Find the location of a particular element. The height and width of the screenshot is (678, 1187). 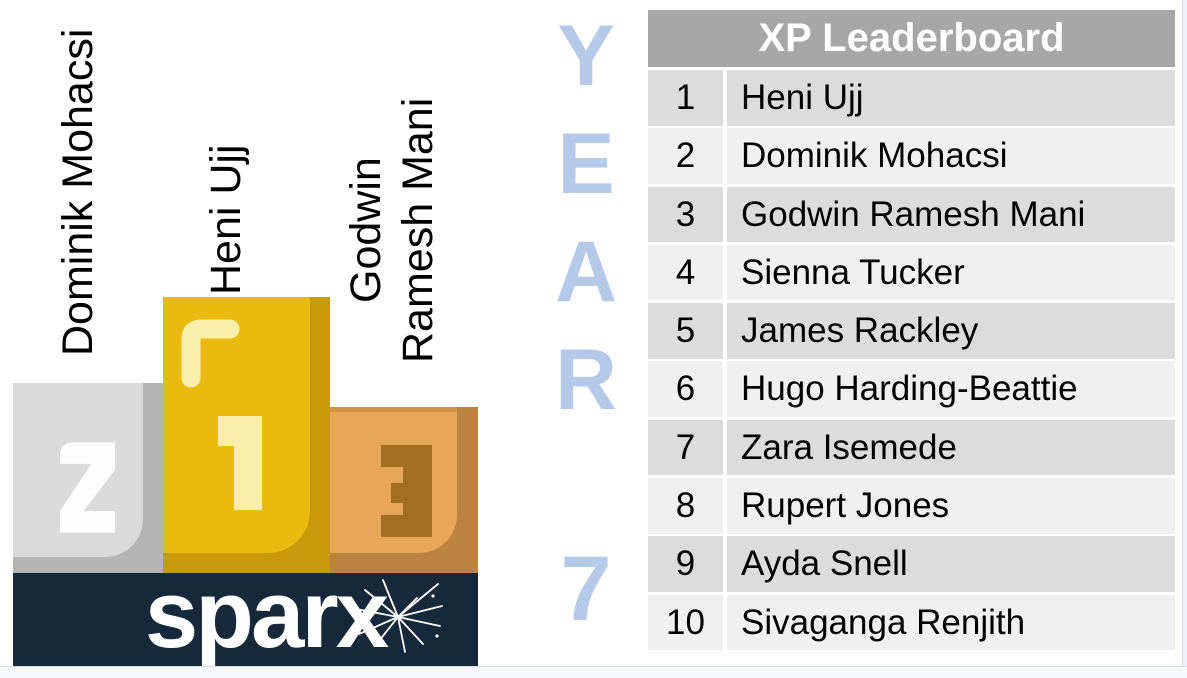

year-number: 7 is located at coordinates (586, 589).